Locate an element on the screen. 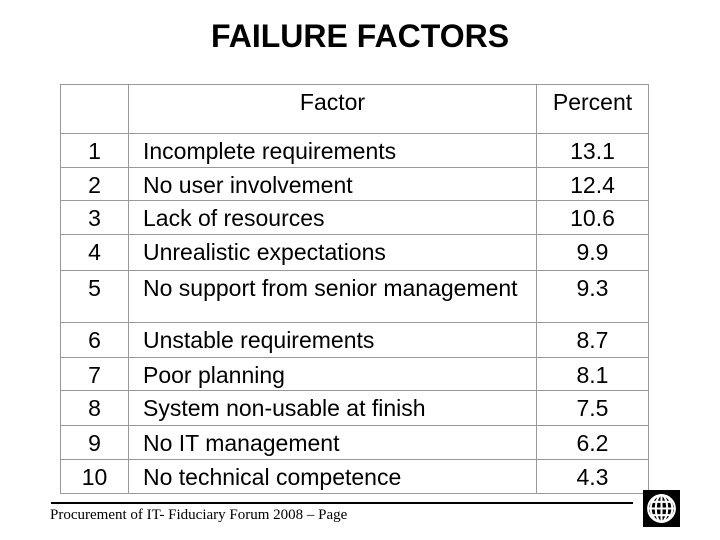 This screenshot has height=540, width=720. row-factor: No support from senior management is located at coordinates (332, 296).